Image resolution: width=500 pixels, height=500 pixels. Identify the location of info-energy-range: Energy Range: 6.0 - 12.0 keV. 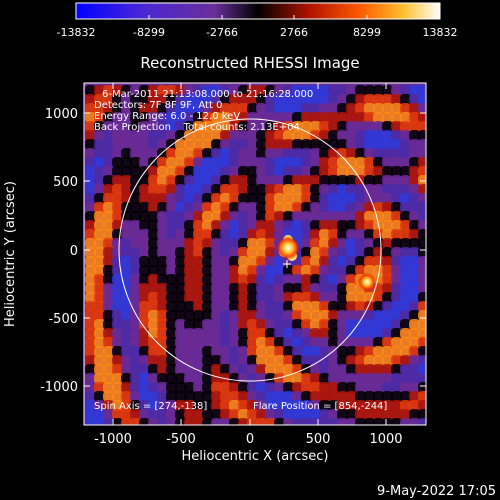
(167, 116).